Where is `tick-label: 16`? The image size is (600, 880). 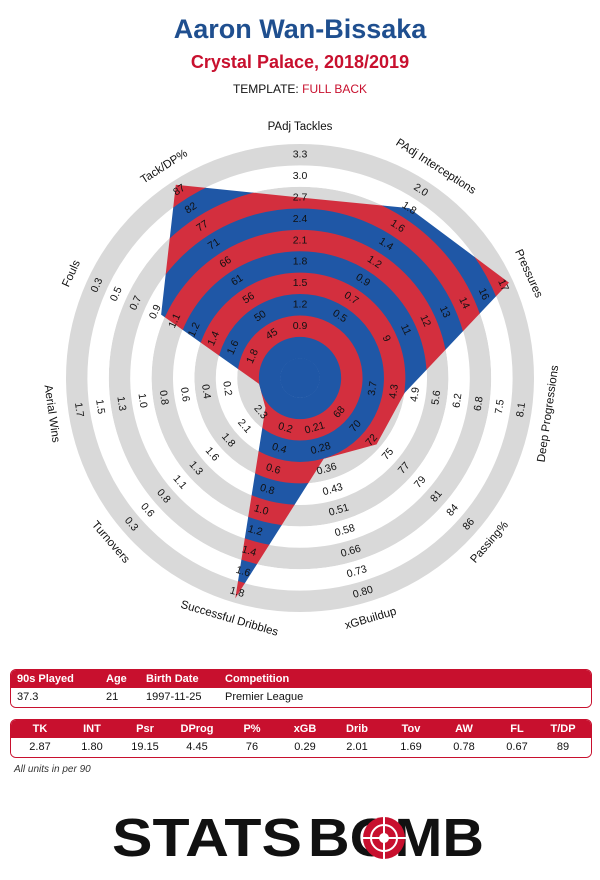
tick-label: 16 is located at coordinates (484, 294).